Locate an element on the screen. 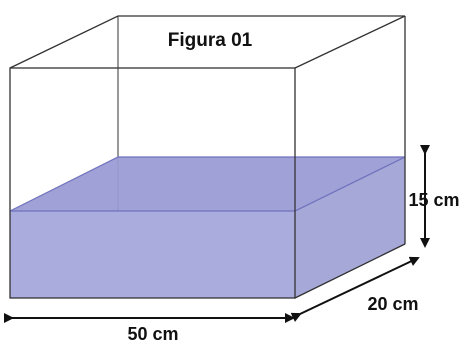 The width and height of the screenshot is (467, 345). figure-title: Figura 01 is located at coordinates (210, 40).